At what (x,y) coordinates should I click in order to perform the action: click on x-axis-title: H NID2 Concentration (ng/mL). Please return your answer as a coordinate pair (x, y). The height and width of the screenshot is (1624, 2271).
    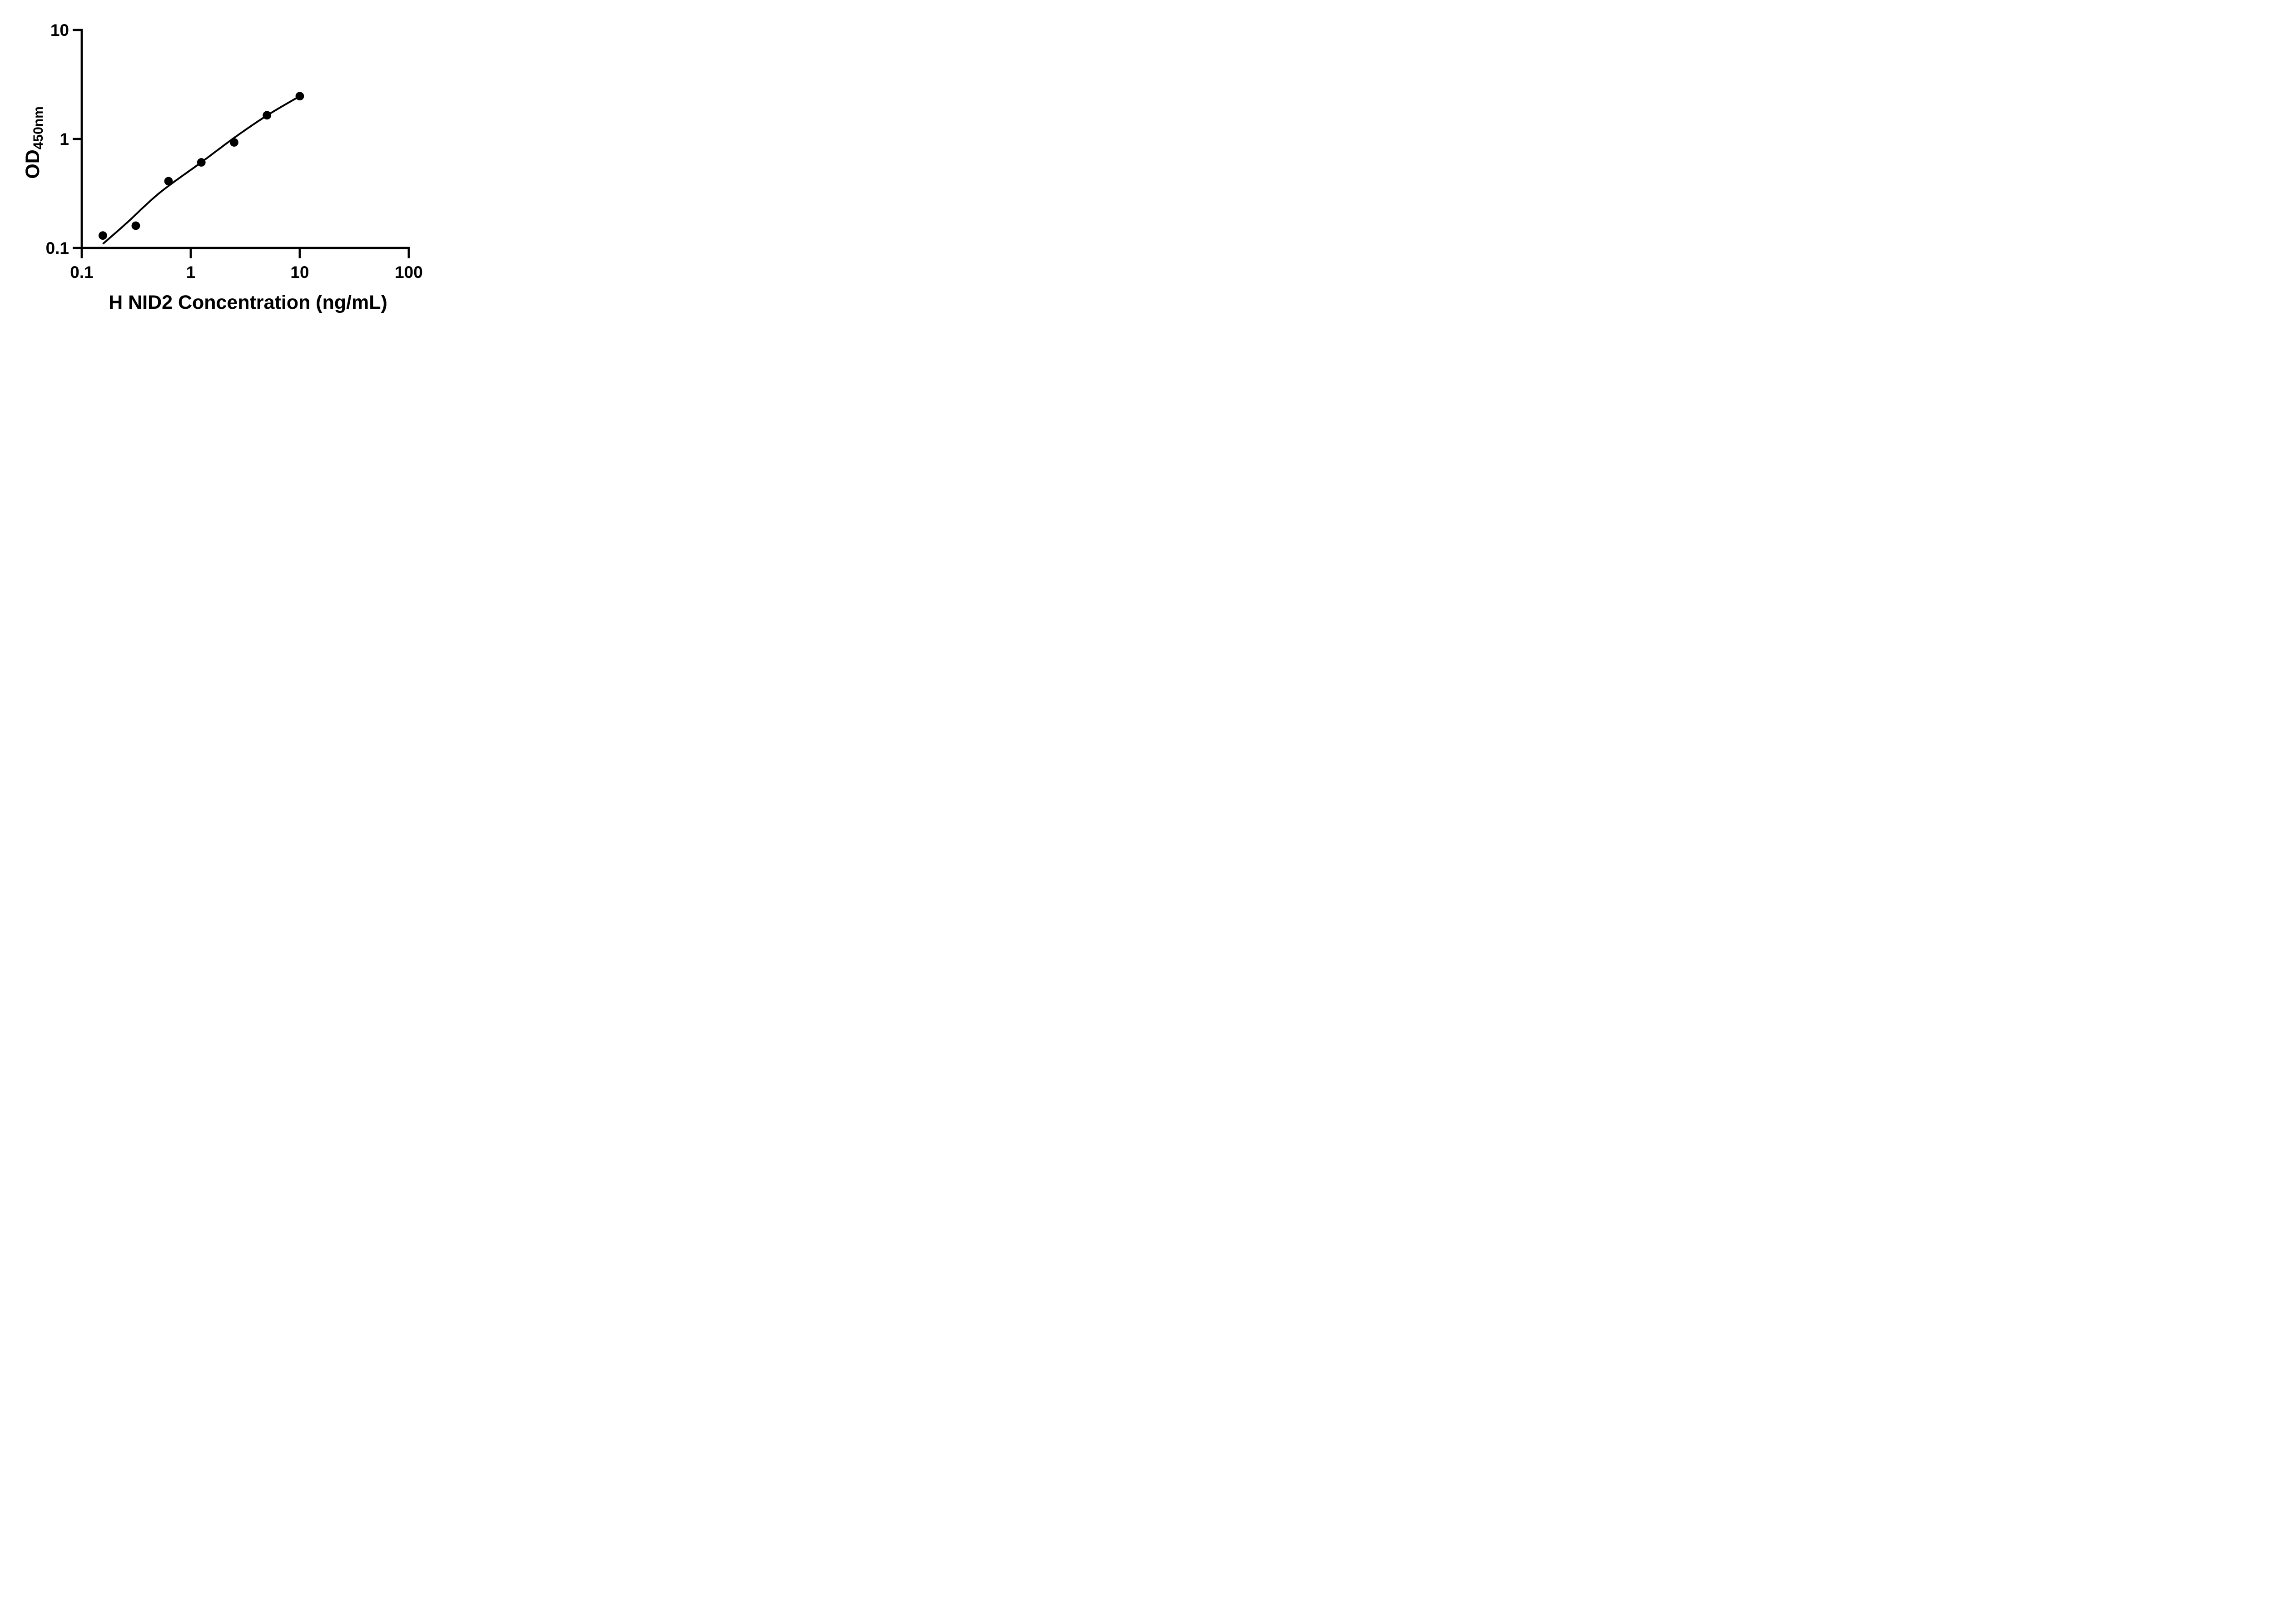
    Looking at the image, I should click on (248, 302).